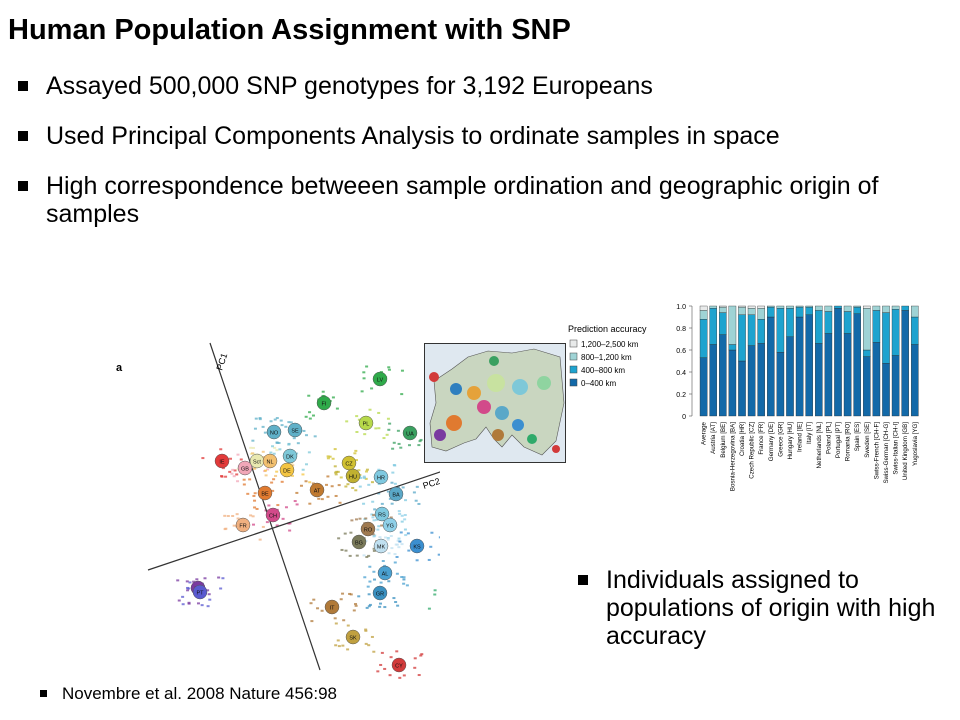 The image size is (960, 720). I want to click on population-code-label: IT, so click(333, 609).